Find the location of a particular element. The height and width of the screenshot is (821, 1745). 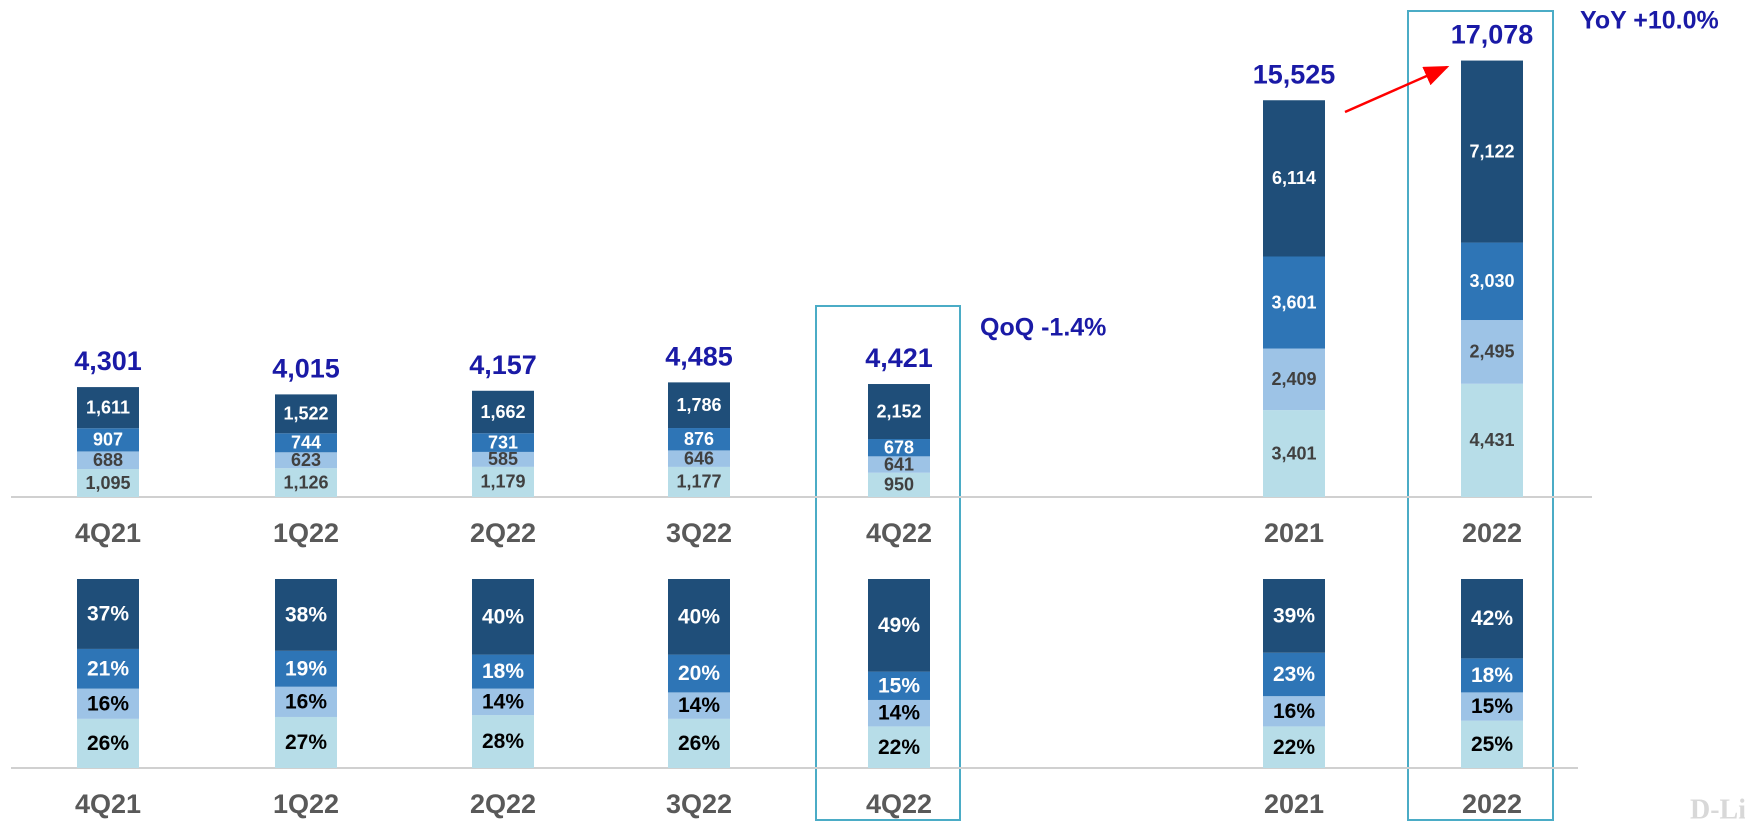

total-label: 4,015 is located at coordinates (306, 369).